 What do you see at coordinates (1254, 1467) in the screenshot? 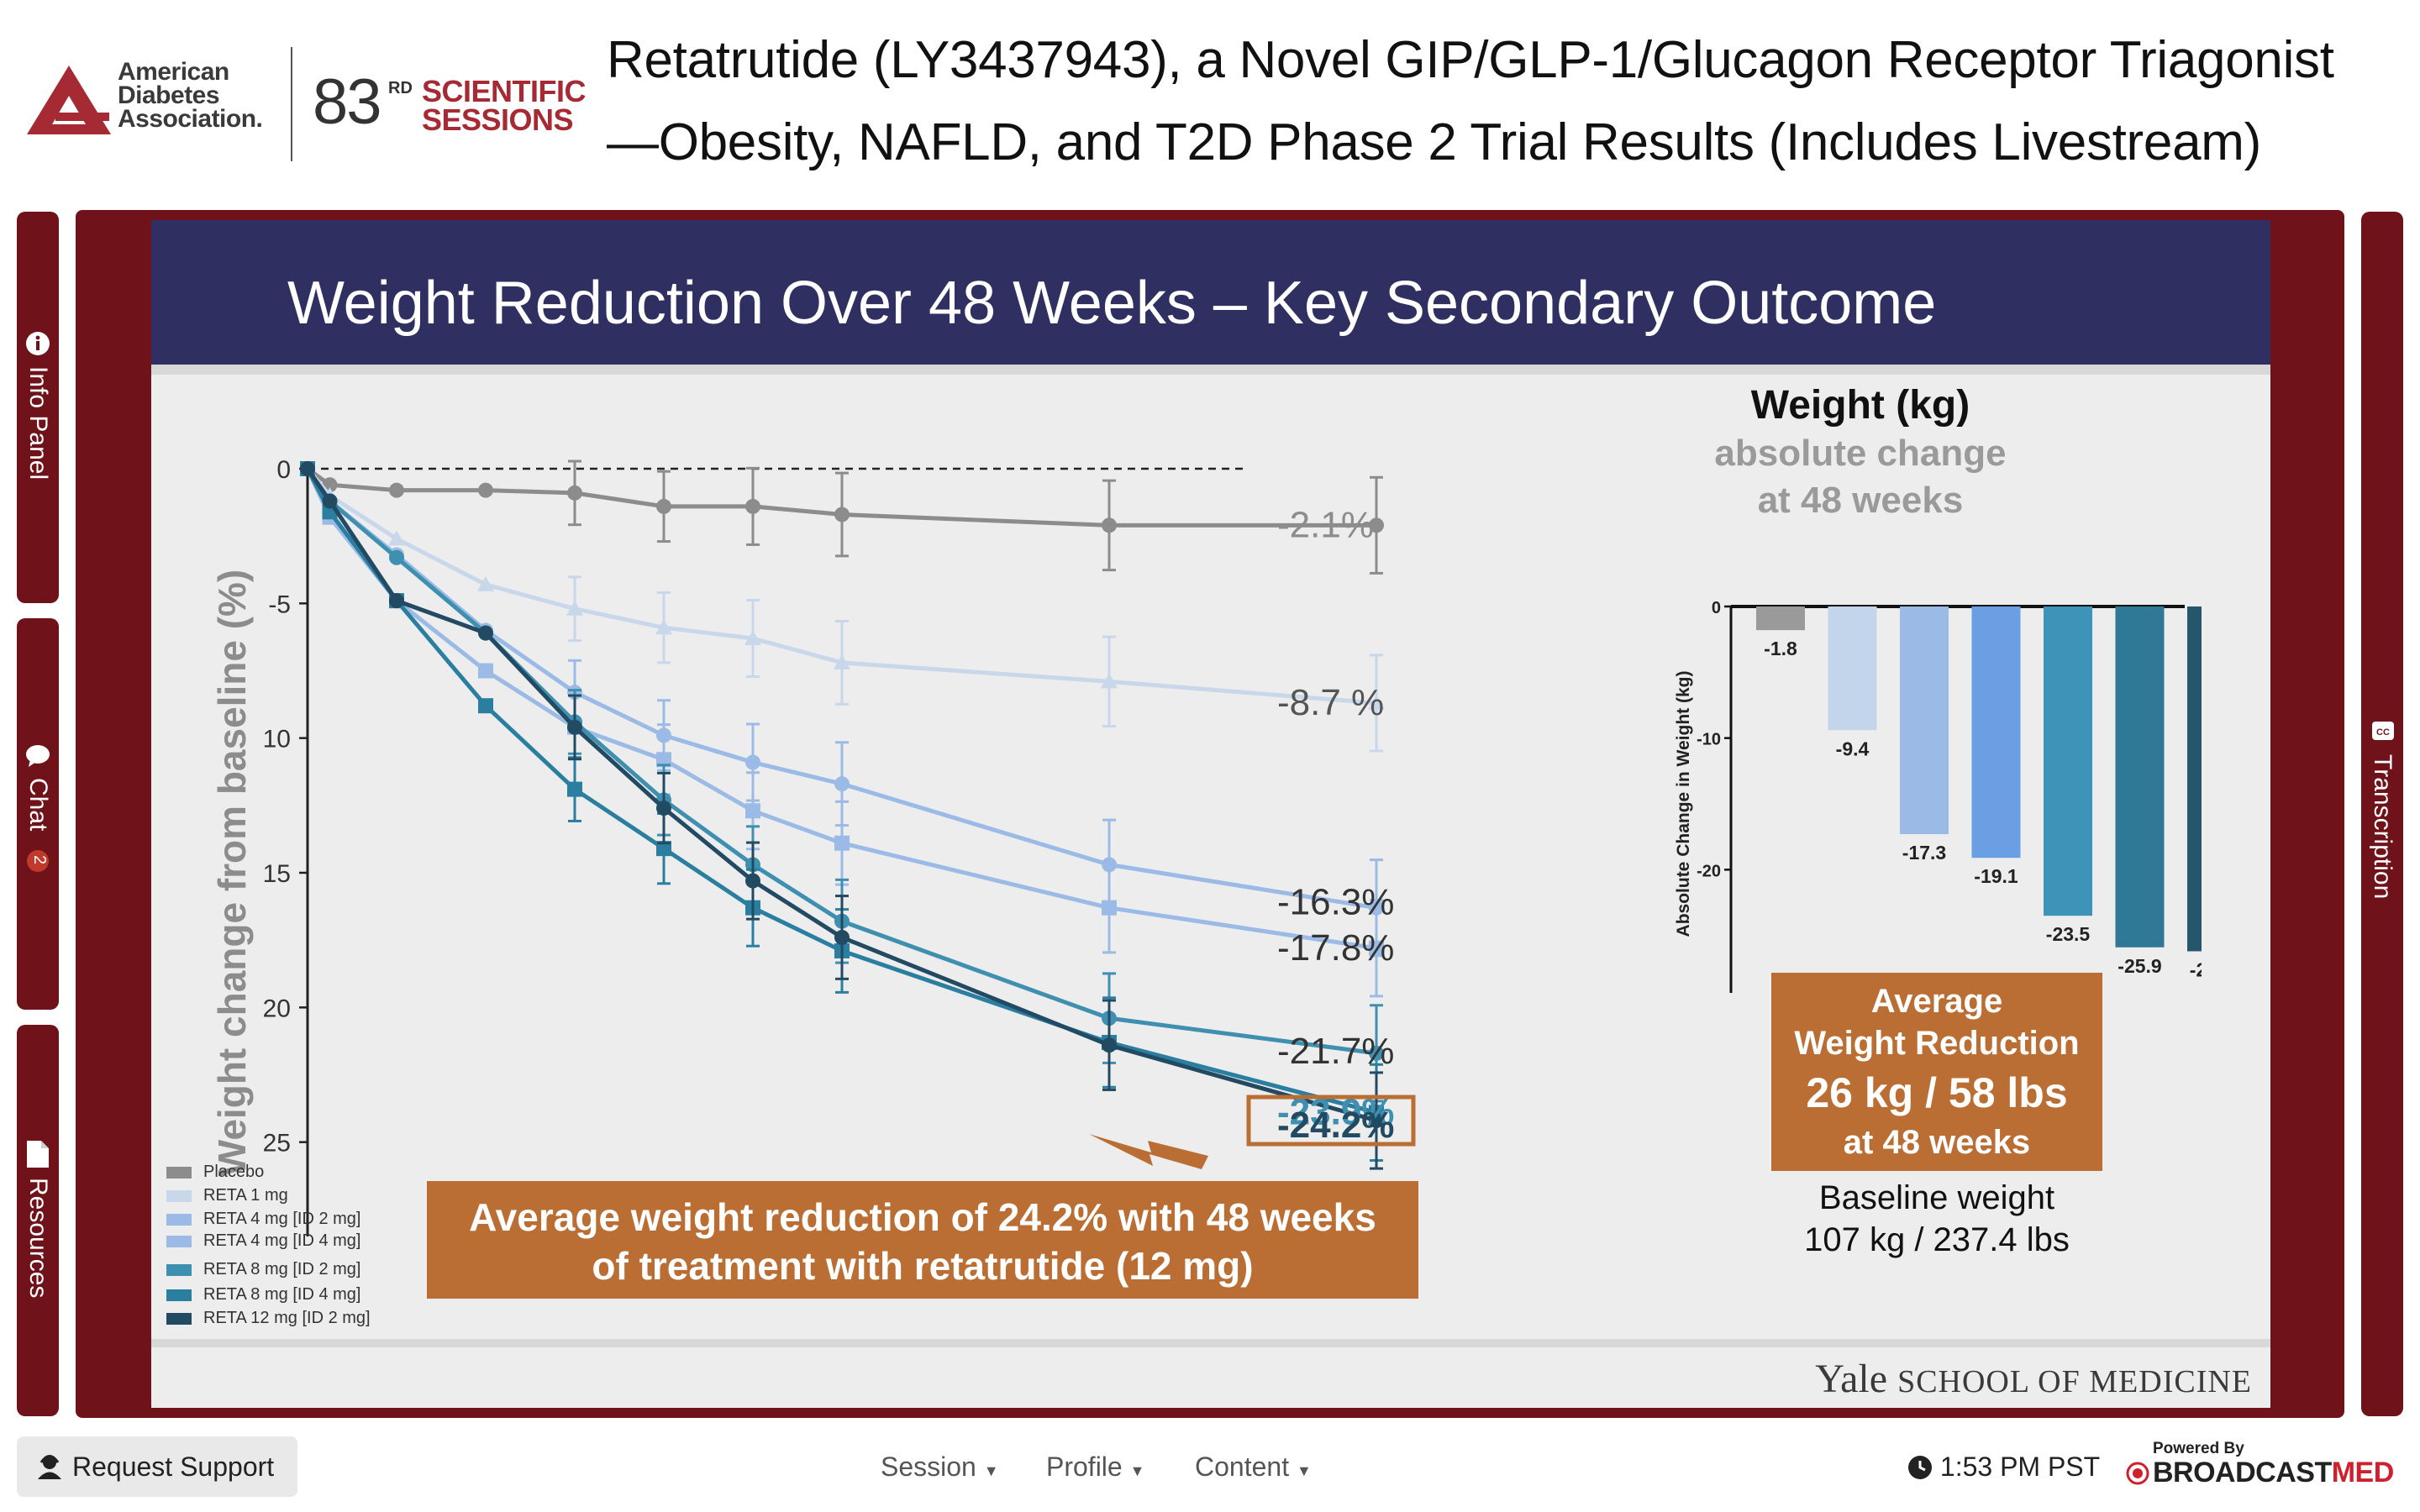
I see `menu-content: Content ▼` at bounding box center [1254, 1467].